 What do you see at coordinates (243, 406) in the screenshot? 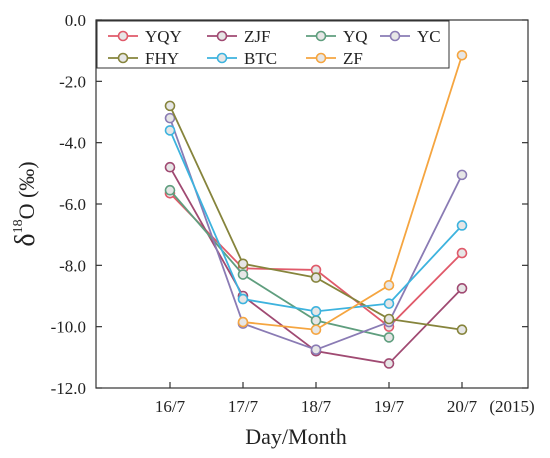
I see `x-tick-label: 17/7` at bounding box center [243, 406].